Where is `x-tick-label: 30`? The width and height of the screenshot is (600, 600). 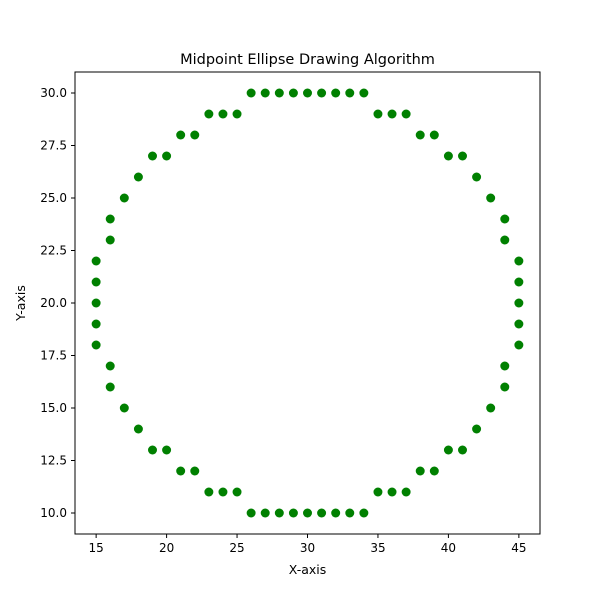 x-tick-label: 30 is located at coordinates (307, 548).